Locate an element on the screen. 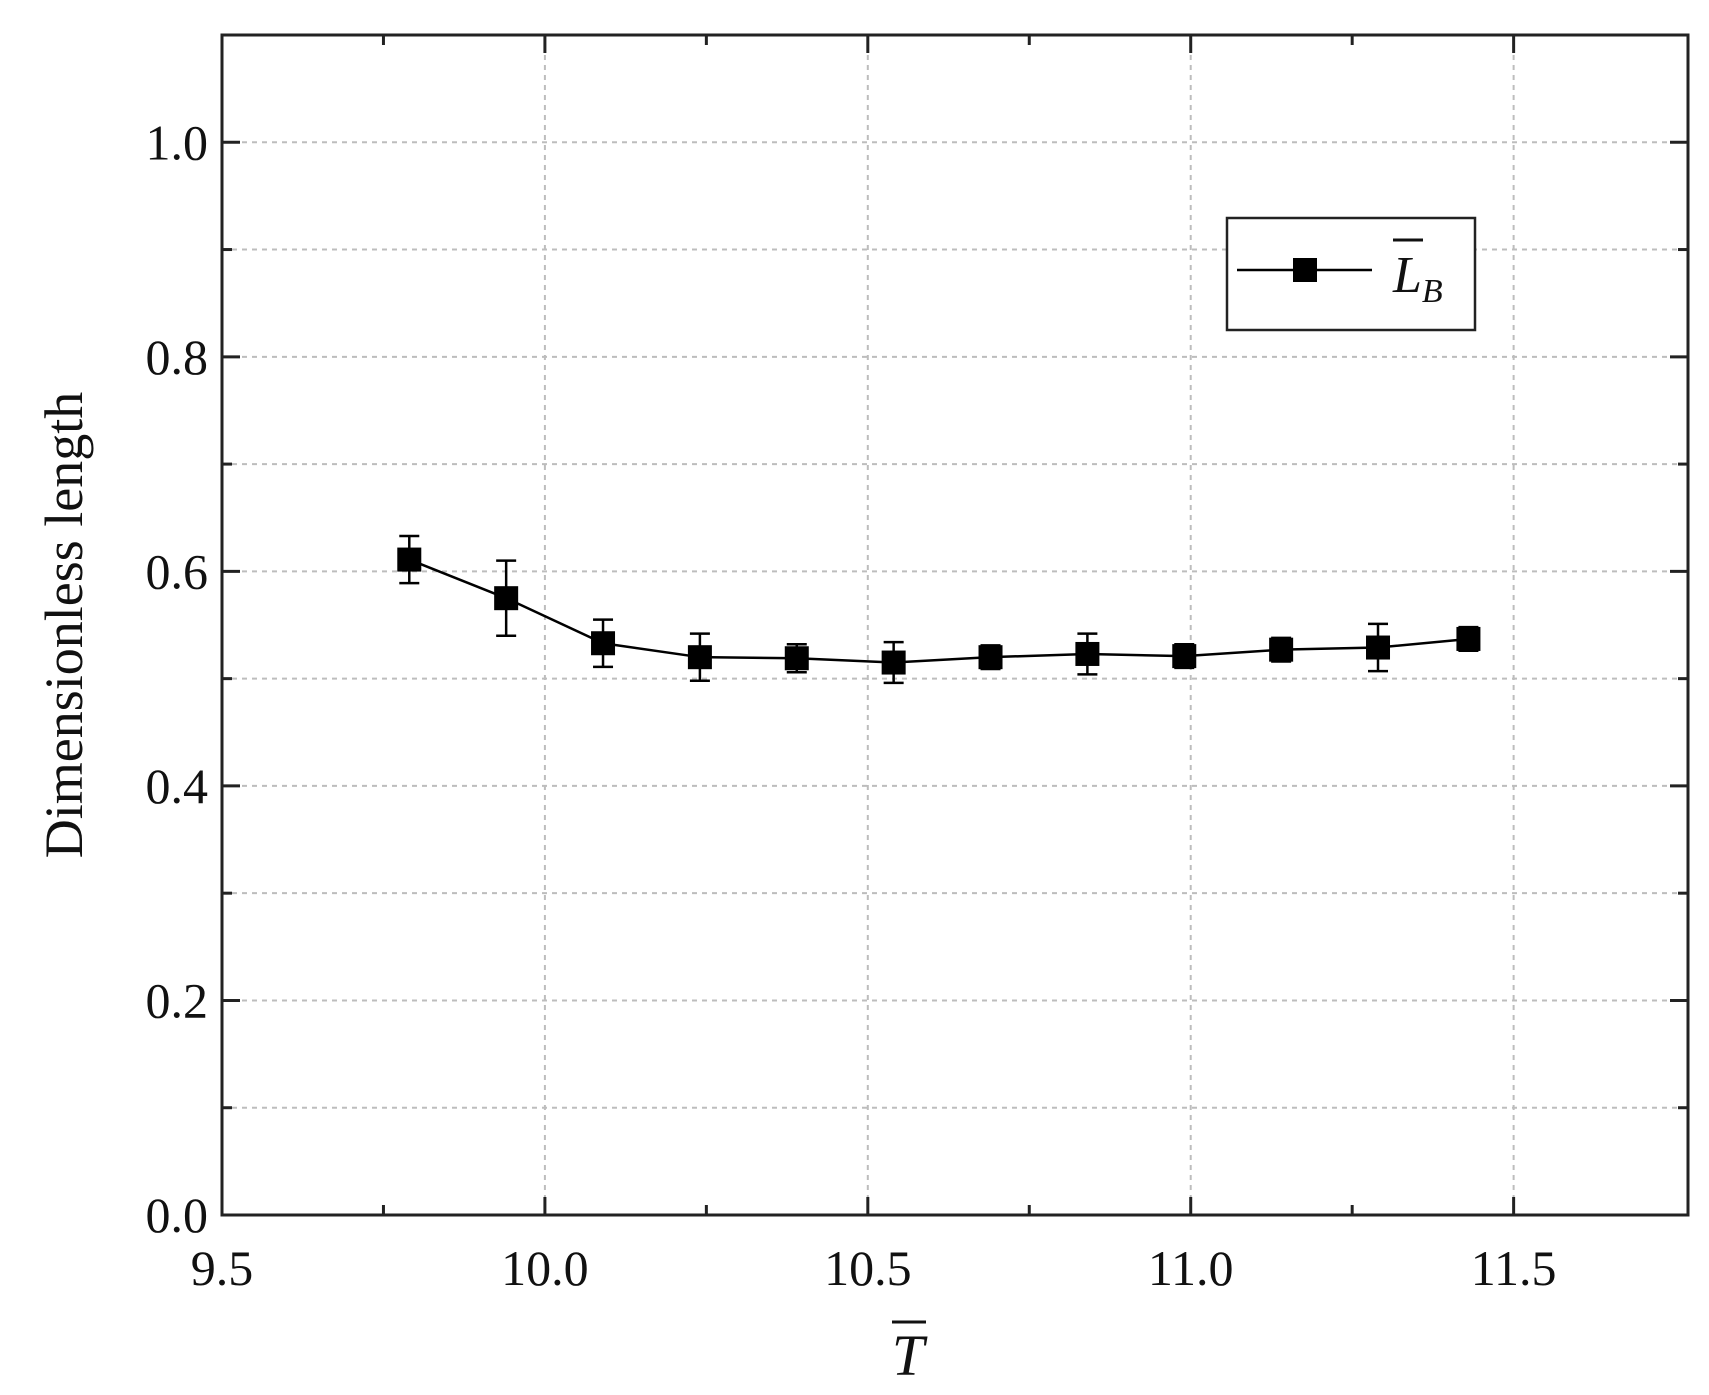 The width and height of the screenshot is (1709, 1395). x-tick-label: 11.0 is located at coordinates (1191, 1268).